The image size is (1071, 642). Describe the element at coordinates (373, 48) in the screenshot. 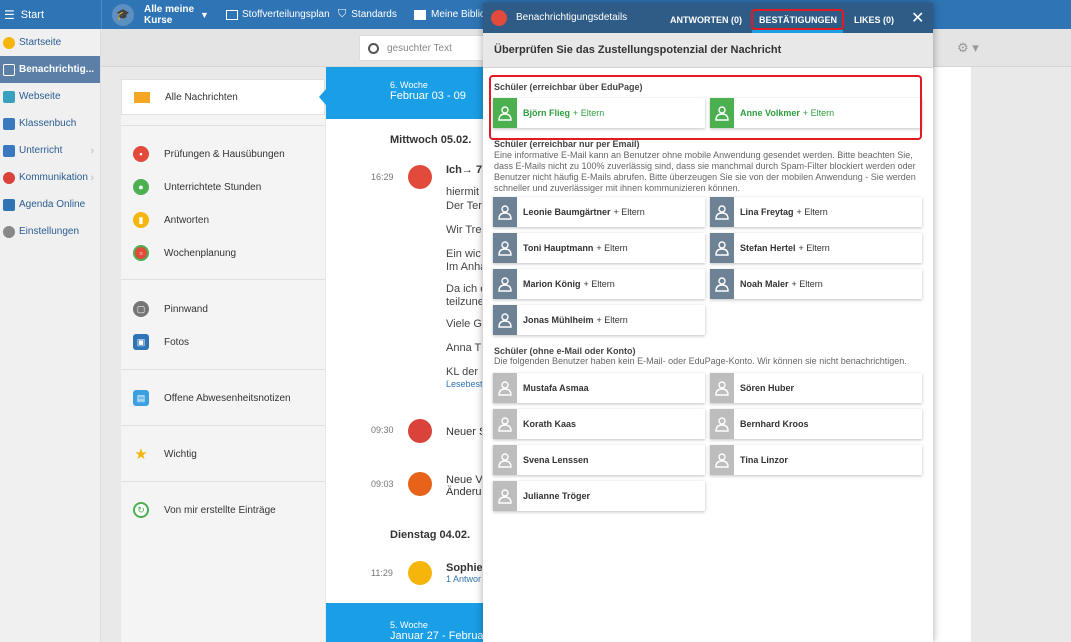

I see `search-icon` at that location.